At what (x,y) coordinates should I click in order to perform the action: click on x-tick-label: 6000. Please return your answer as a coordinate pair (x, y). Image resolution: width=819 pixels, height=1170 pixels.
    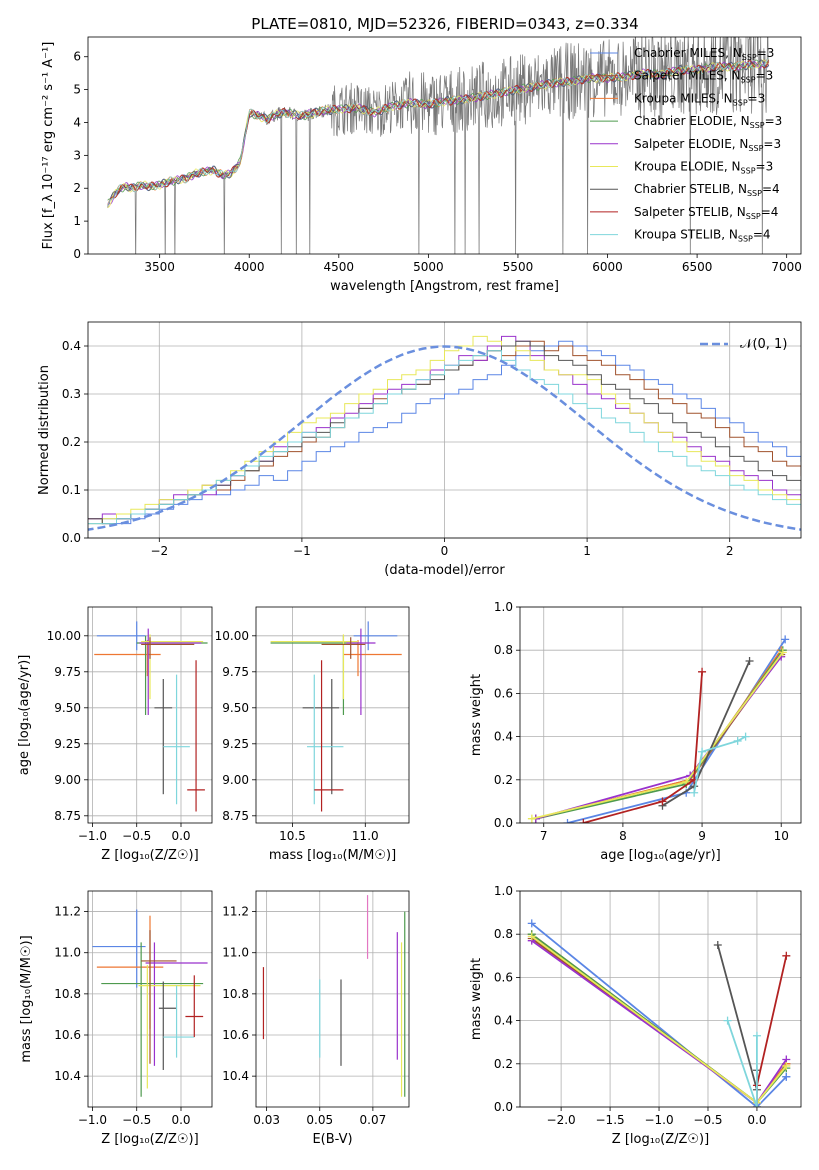
    Looking at the image, I should click on (607, 267).